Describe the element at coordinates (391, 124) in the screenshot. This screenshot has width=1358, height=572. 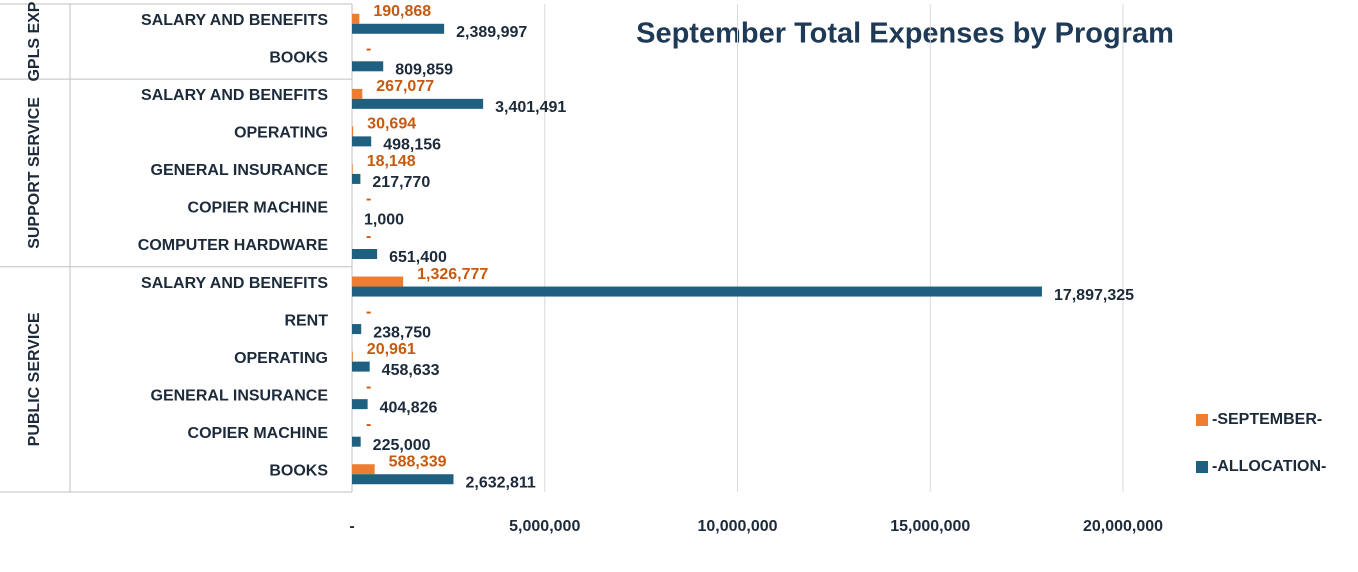
I see `data-label: 30,694` at that location.